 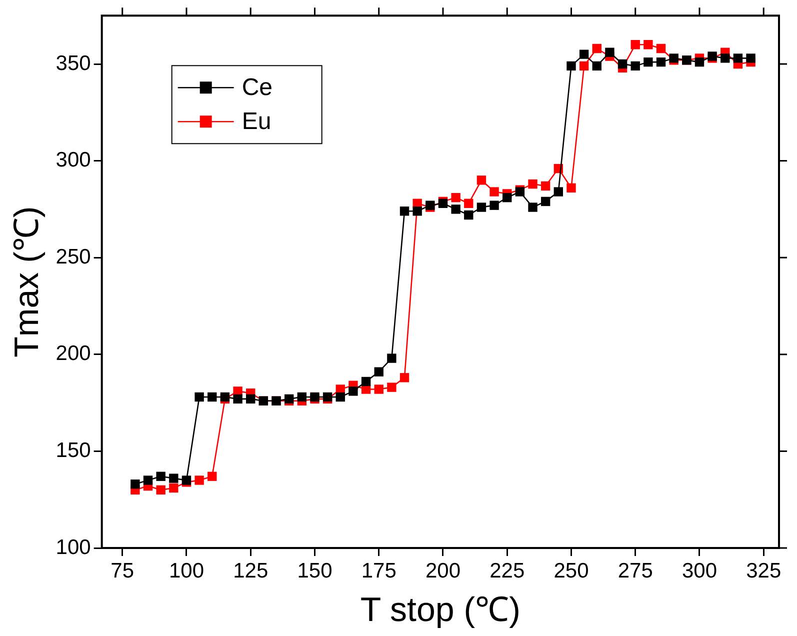 I want to click on x-tick-label: 275, so click(x=635, y=570).